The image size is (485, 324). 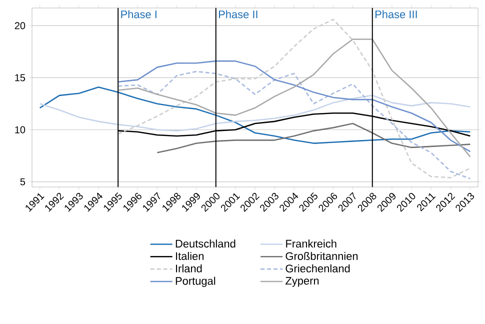 What do you see at coordinates (23, 182) in the screenshot?
I see `y-tick-label: 5` at bounding box center [23, 182].